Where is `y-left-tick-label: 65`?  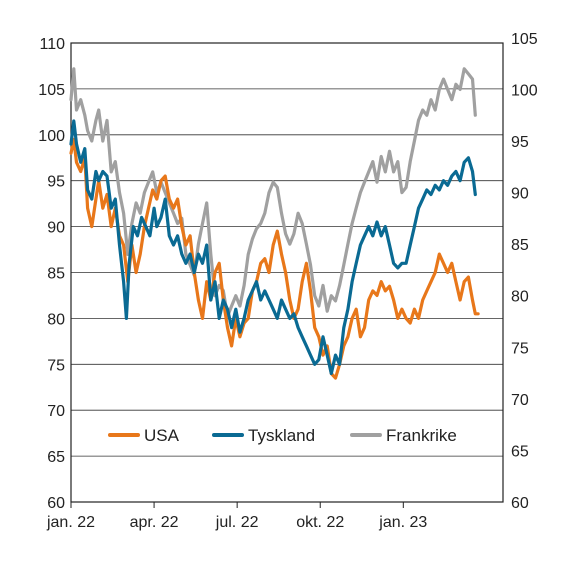
y-left-tick-label: 65 is located at coordinates (56, 457).